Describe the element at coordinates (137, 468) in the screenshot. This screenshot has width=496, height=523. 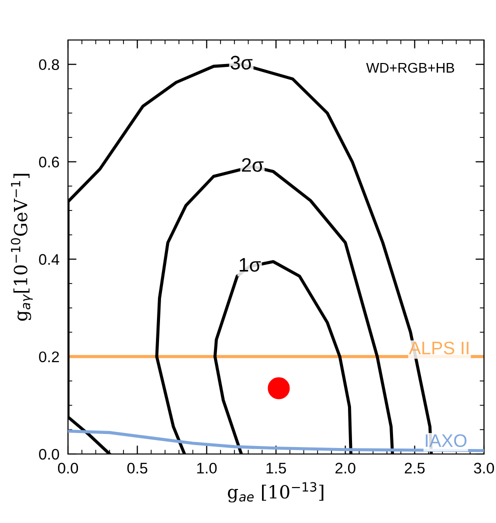
I see `x-tick-label: 0.5` at that location.